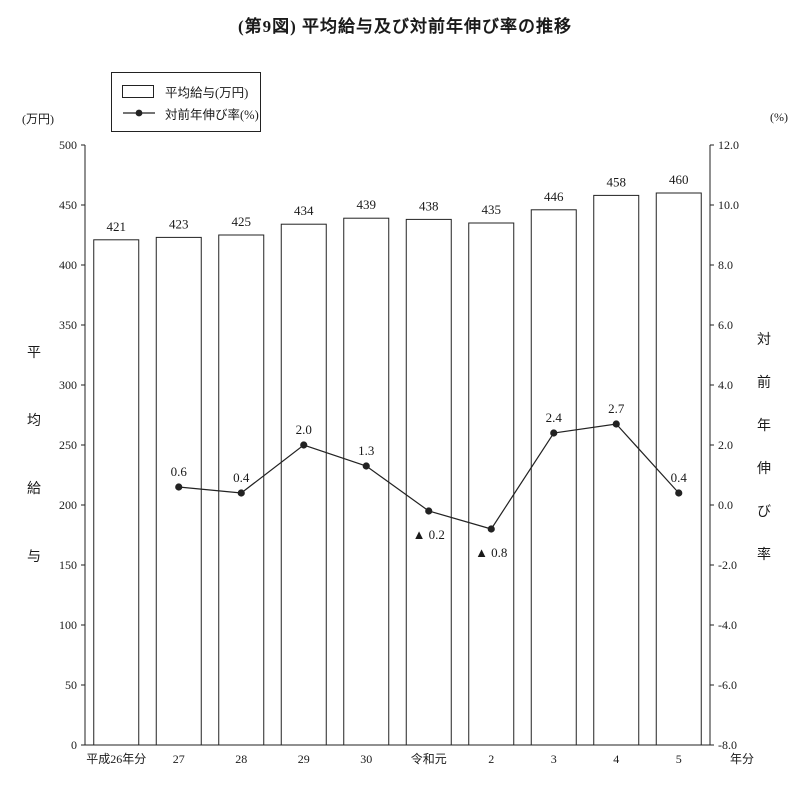  I want to click on left-axis-tick-label: 350, so click(68, 325).